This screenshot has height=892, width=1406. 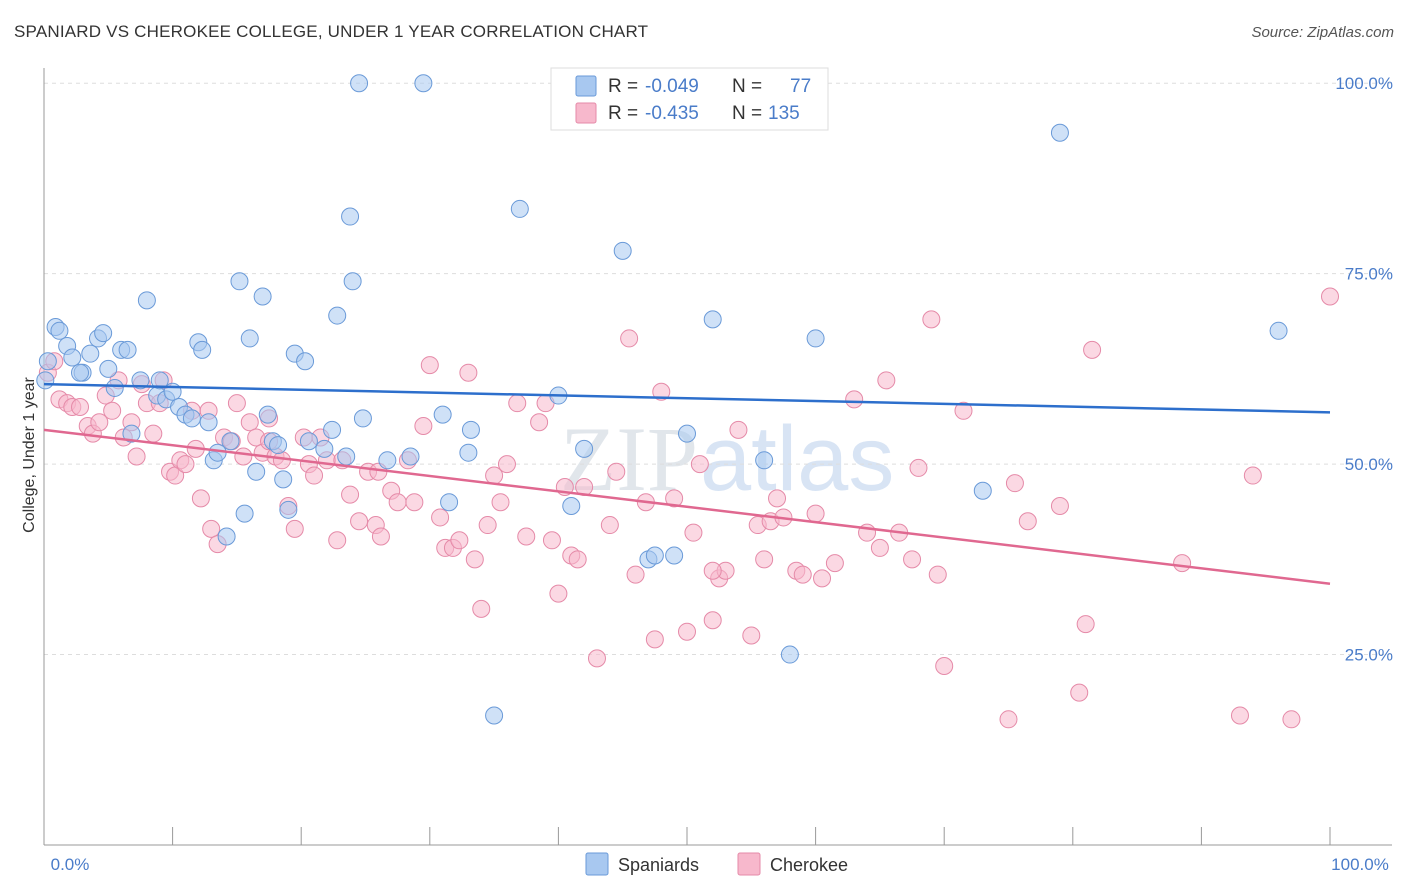 What do you see at coordinates (623, 113) in the screenshot?
I see `legend-r-label: R =` at bounding box center [623, 113].